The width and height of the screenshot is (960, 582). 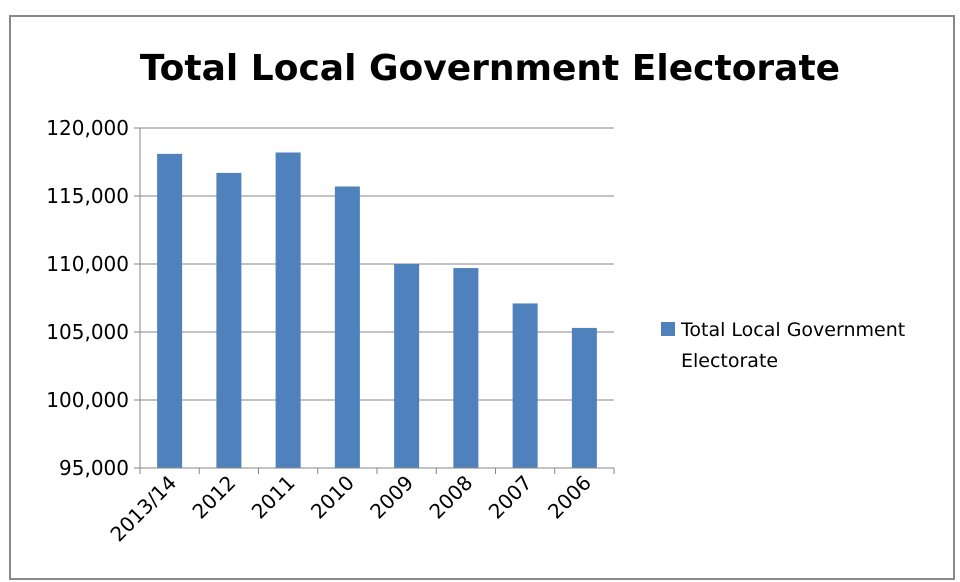 What do you see at coordinates (391, 497) in the screenshot?
I see `x-tick-label: 2009` at bounding box center [391, 497].